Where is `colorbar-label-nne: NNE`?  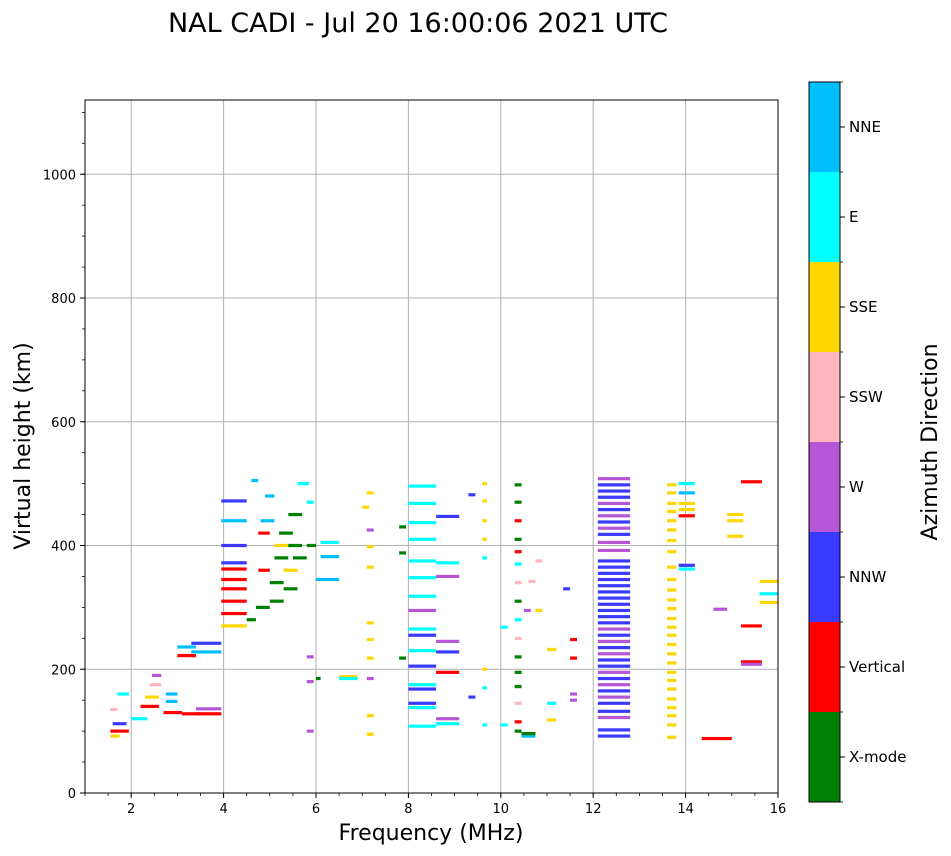 colorbar-label-nne: NNE is located at coordinates (865, 127).